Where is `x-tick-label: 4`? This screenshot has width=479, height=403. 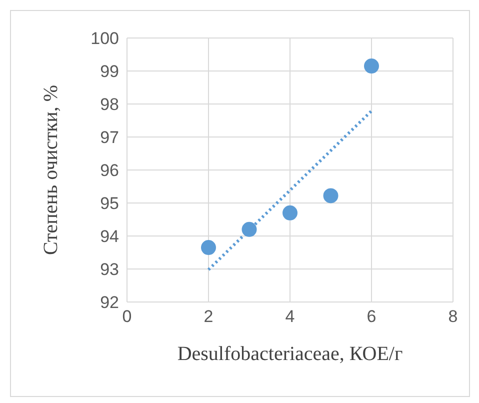 x-tick-label: 4 is located at coordinates (290, 316).